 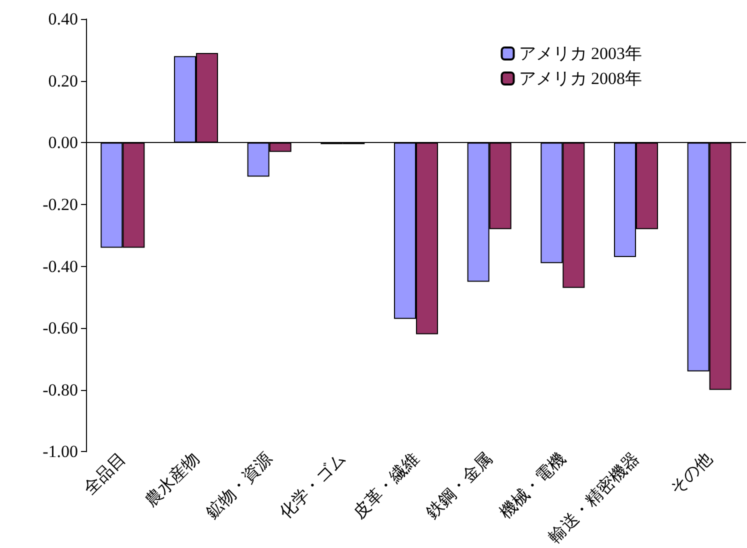 What do you see at coordinates (60, 266) in the screenshot?
I see `y-tick-label: -0.40` at bounding box center [60, 266].